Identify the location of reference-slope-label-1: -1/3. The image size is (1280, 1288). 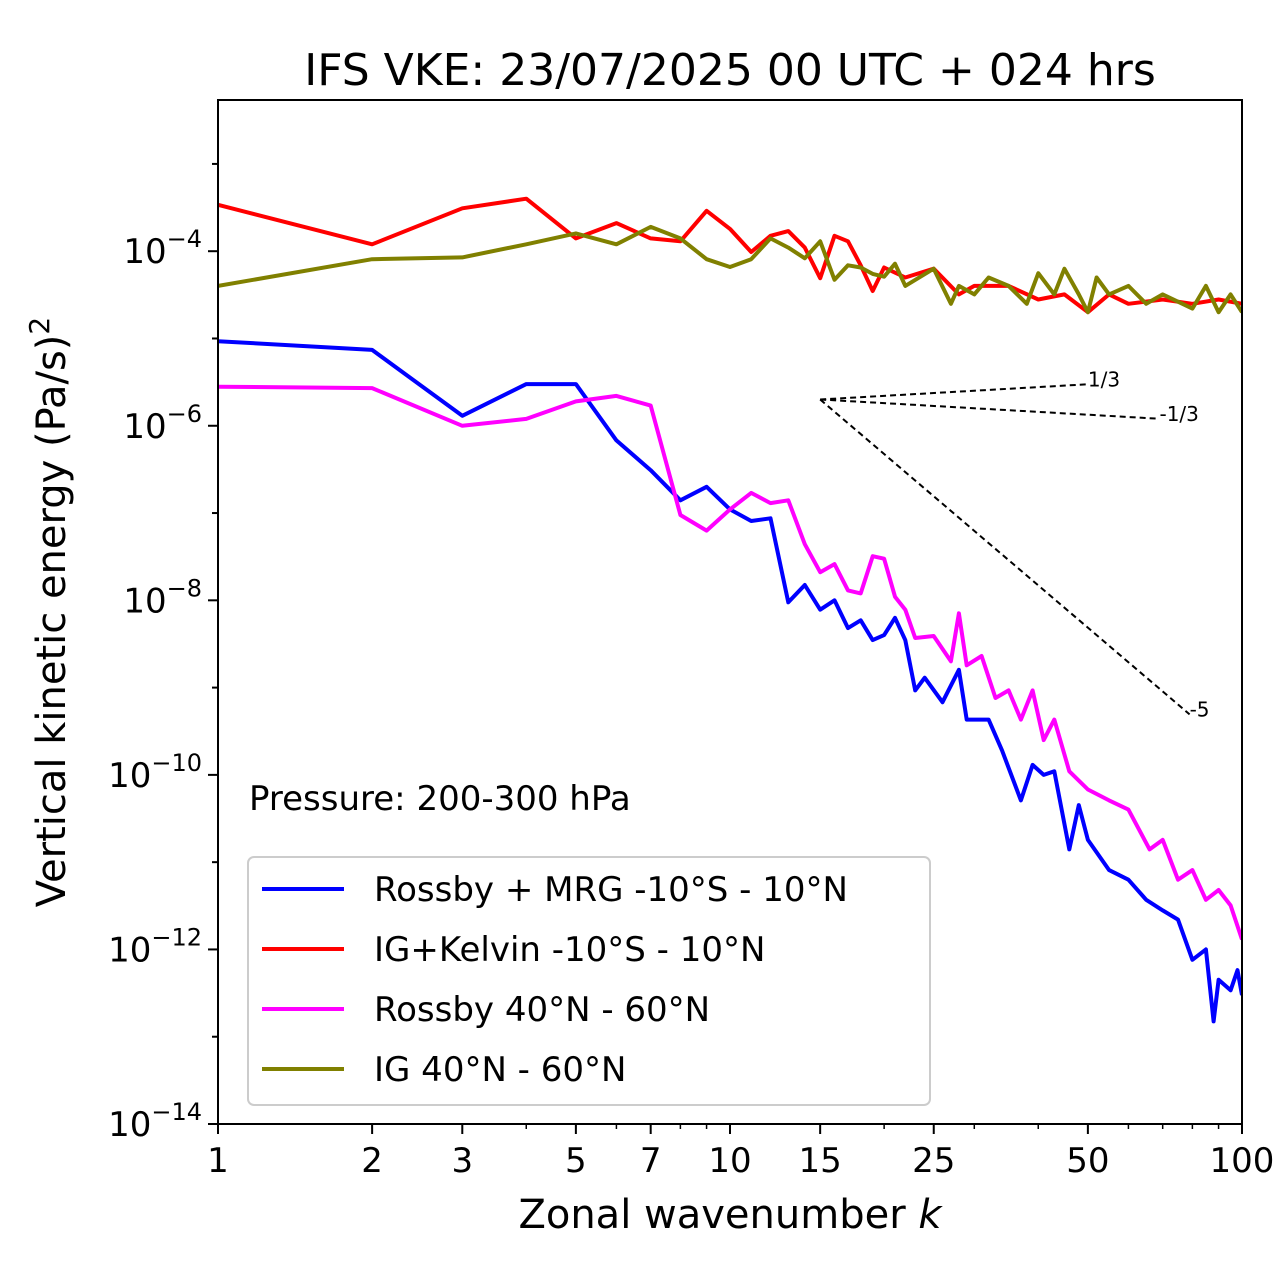
(1178, 414).